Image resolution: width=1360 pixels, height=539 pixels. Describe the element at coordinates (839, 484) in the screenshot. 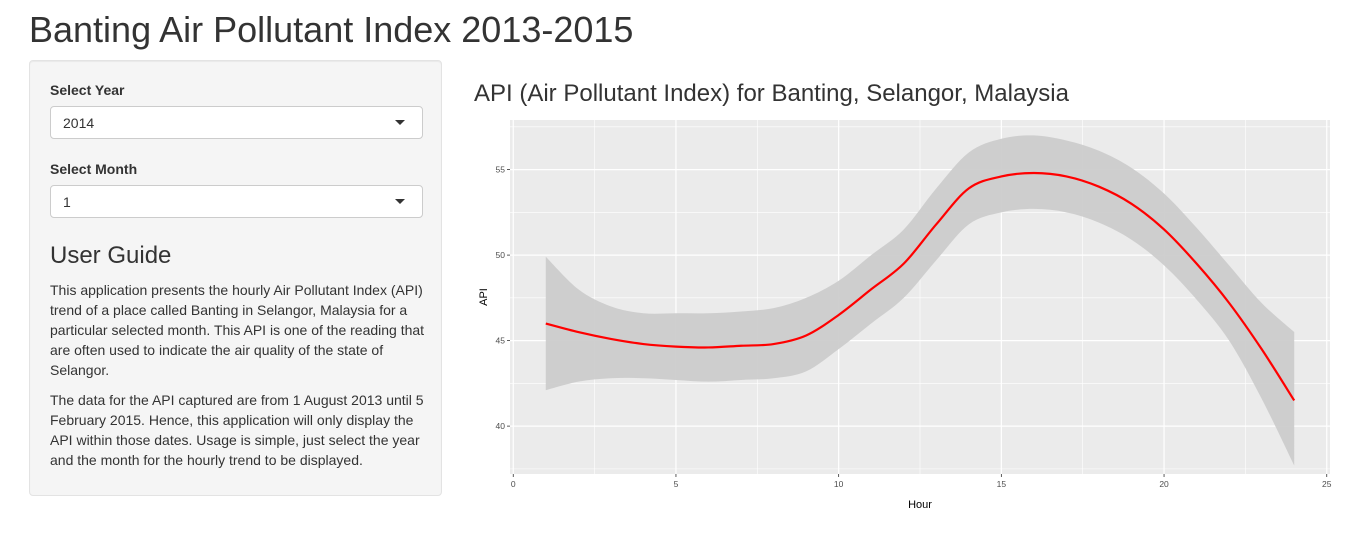

I see `x-tick-label: 10` at that location.